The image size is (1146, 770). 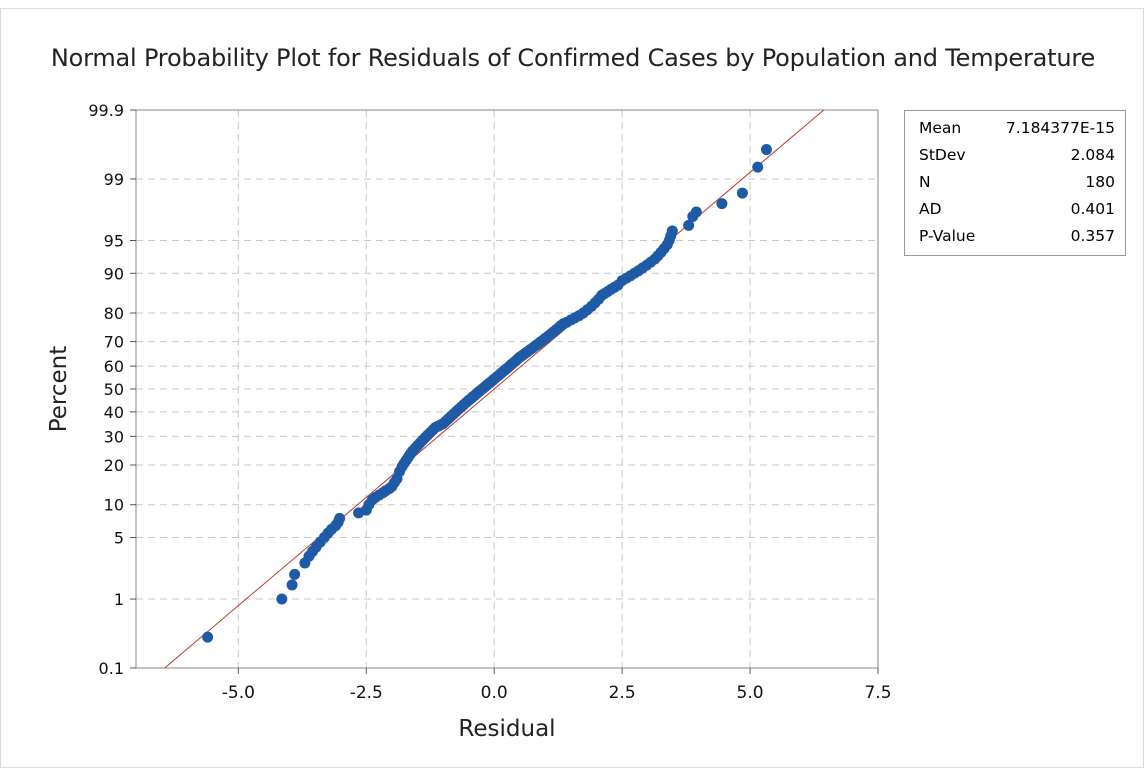 I want to click on y-tick-label: 50, so click(x=114, y=389).